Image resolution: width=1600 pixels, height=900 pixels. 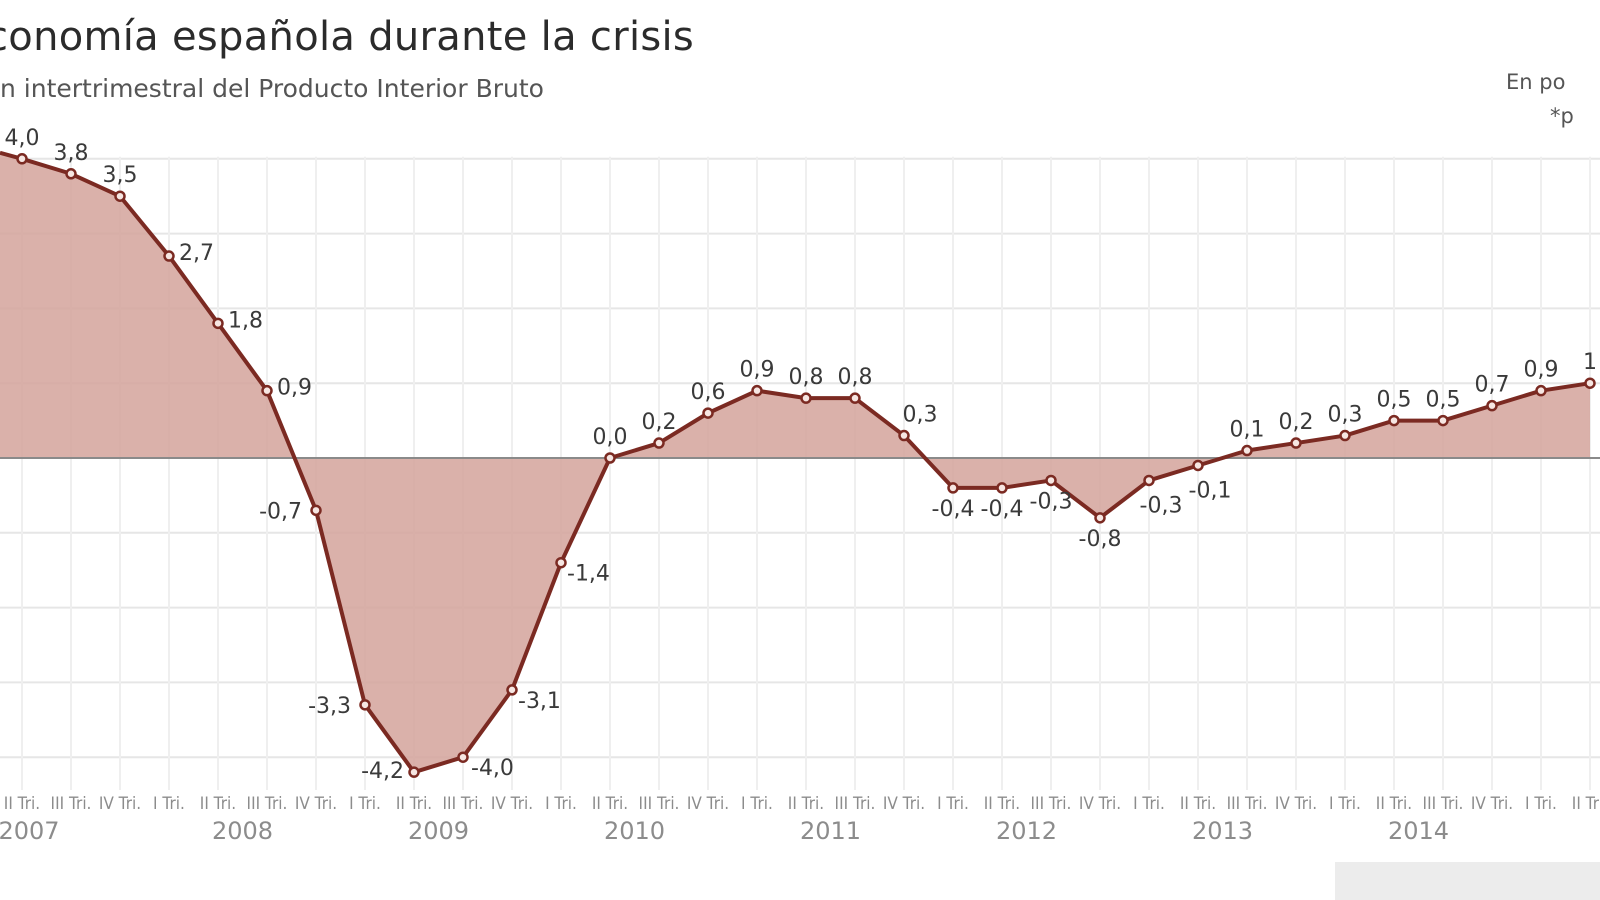 I want to click on data-label: 4,0, so click(x=22, y=138).